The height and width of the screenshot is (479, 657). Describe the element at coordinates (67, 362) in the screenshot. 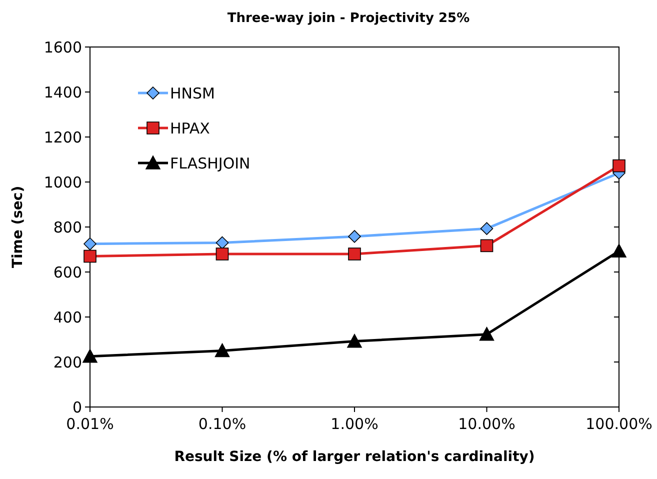

I see `y-tick-label: 200` at that location.